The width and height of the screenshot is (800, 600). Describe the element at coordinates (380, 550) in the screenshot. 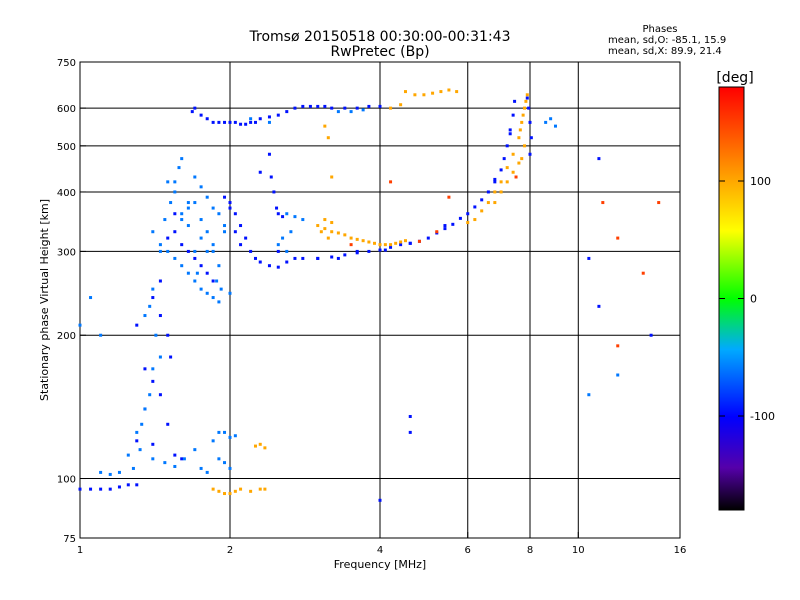

I see `x-tick-label: 4` at that location.